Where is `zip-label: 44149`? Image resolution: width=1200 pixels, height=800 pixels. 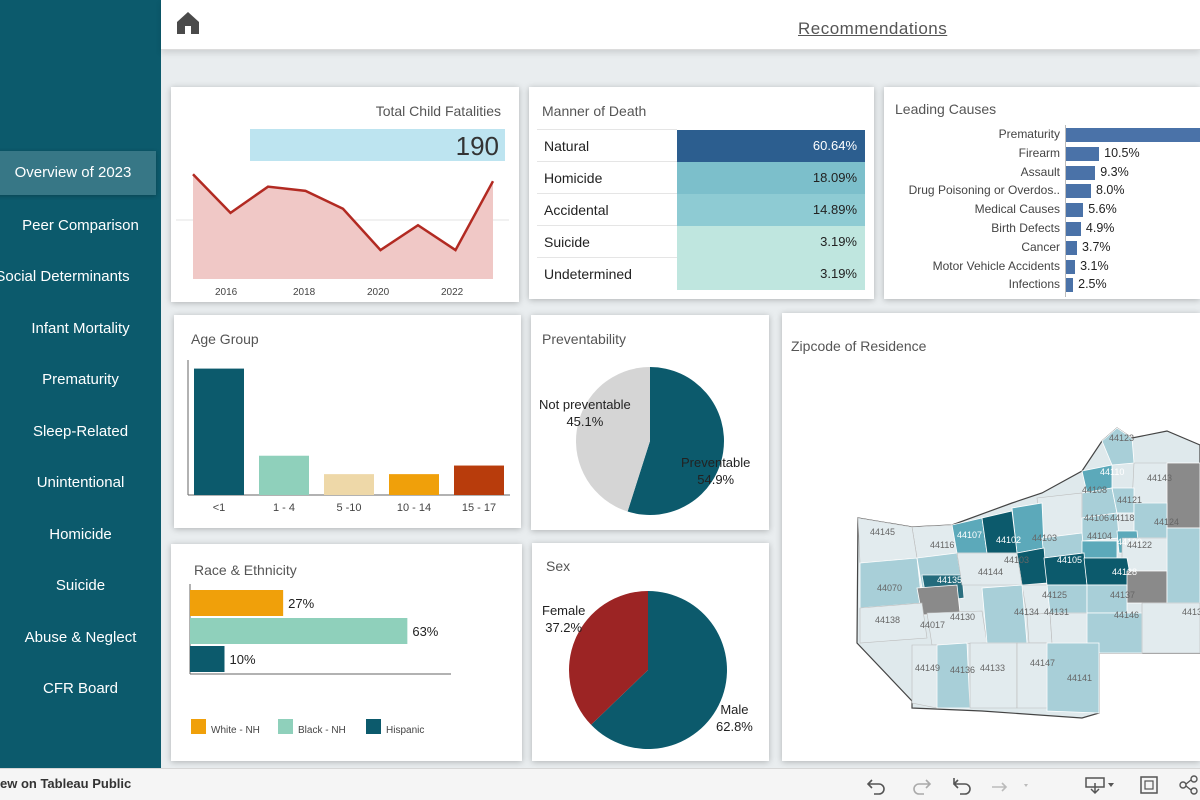 zip-label: 44149 is located at coordinates (927, 668).